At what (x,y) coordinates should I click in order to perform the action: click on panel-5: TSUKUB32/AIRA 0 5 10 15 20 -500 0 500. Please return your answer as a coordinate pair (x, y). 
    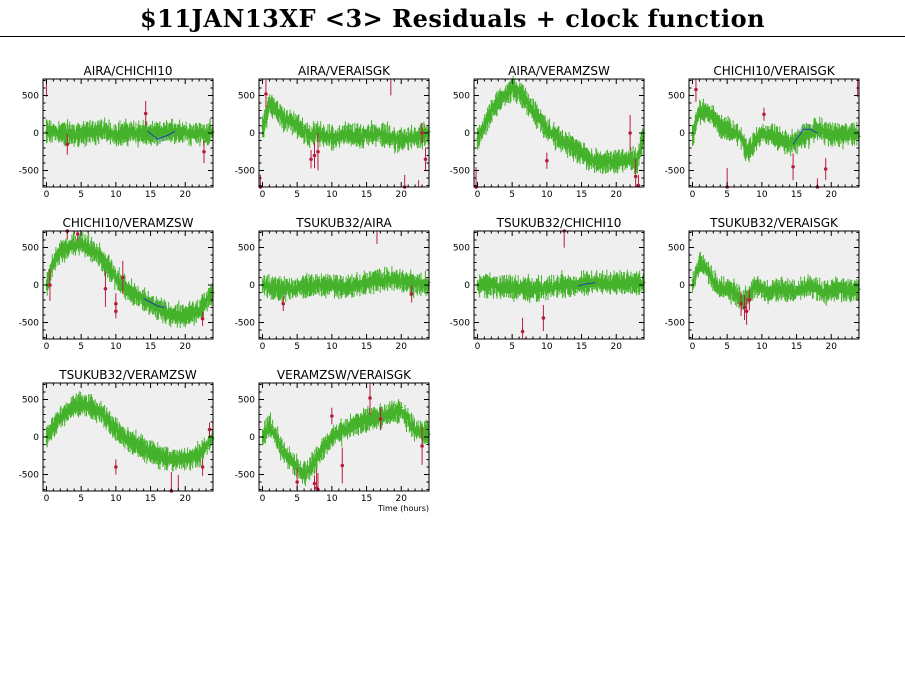
    Looking at the image, I should click on (333, 284).